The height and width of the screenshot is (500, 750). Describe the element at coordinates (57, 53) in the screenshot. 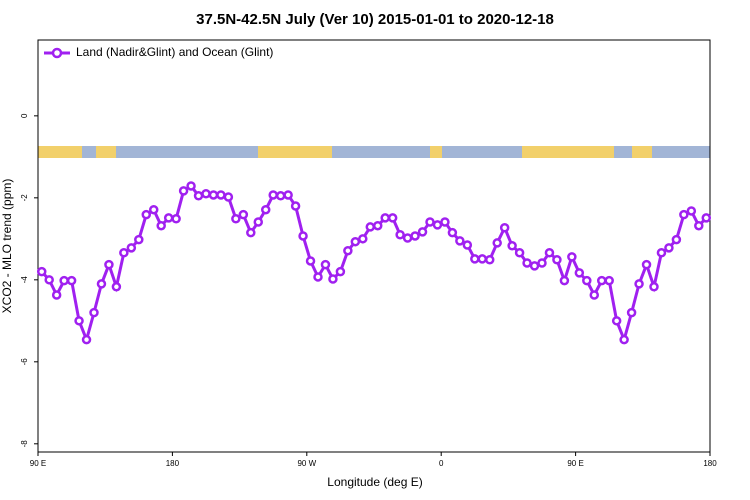

I see `legend-marker` at that location.